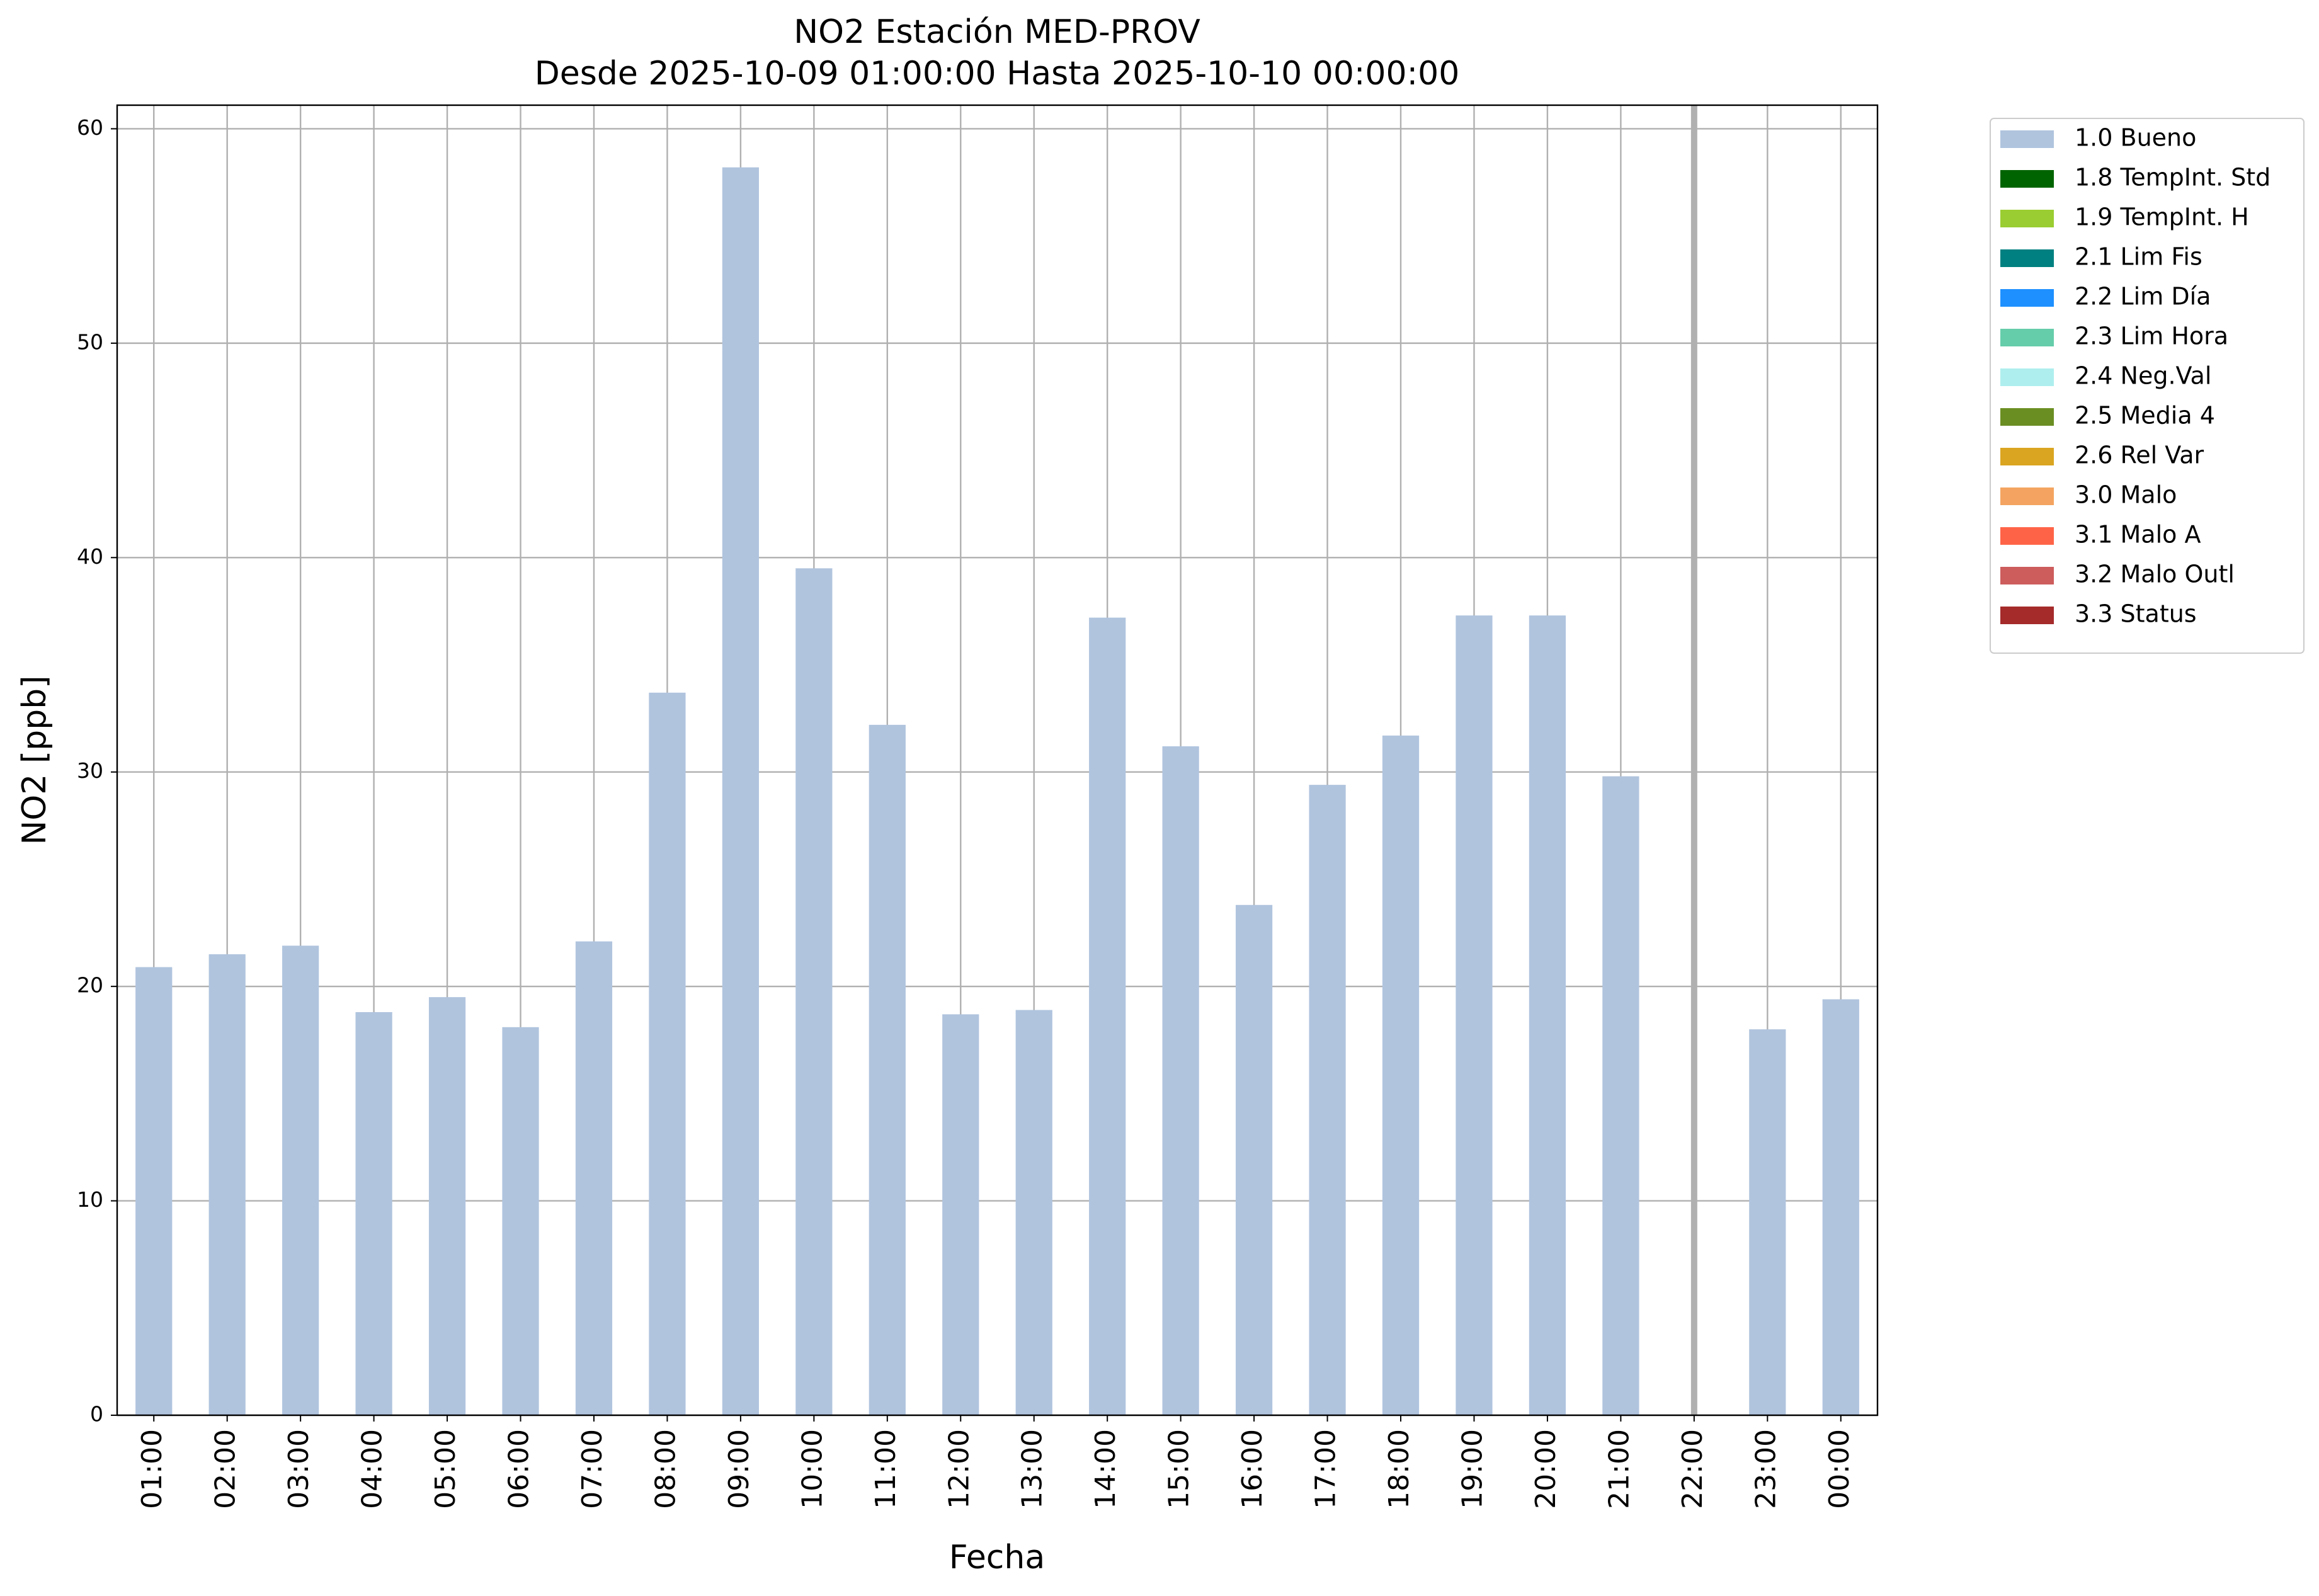 The height and width of the screenshot is (1596, 2319). What do you see at coordinates (2173, 177) in the screenshot?
I see `legend-label: 1.8 TempInt. Std` at bounding box center [2173, 177].